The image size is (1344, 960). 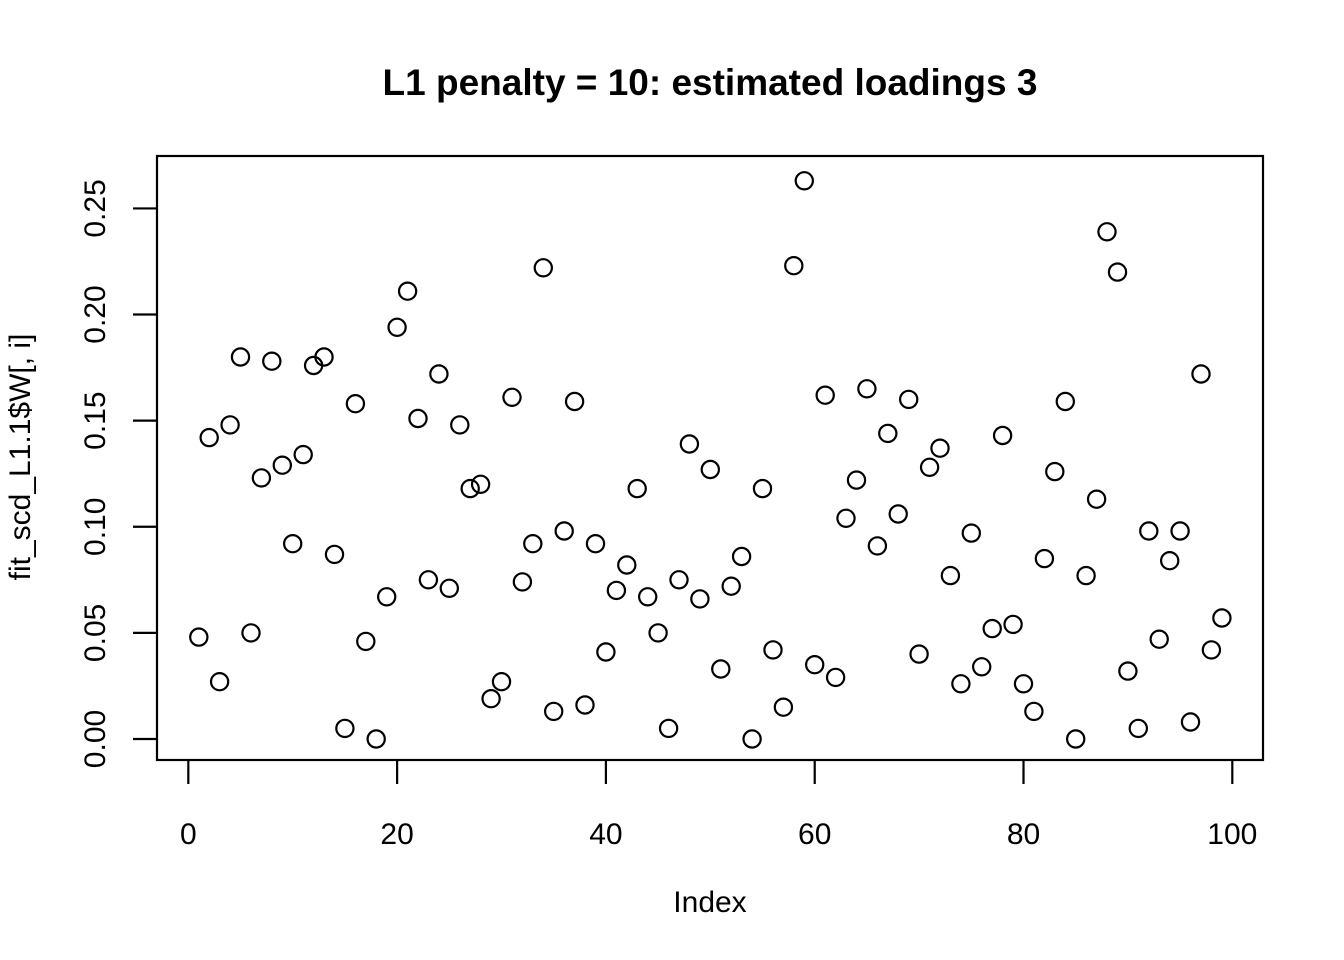 What do you see at coordinates (710, 82) in the screenshot?
I see `chart-title: L1 penalty = 10: estimated loadings 3` at bounding box center [710, 82].